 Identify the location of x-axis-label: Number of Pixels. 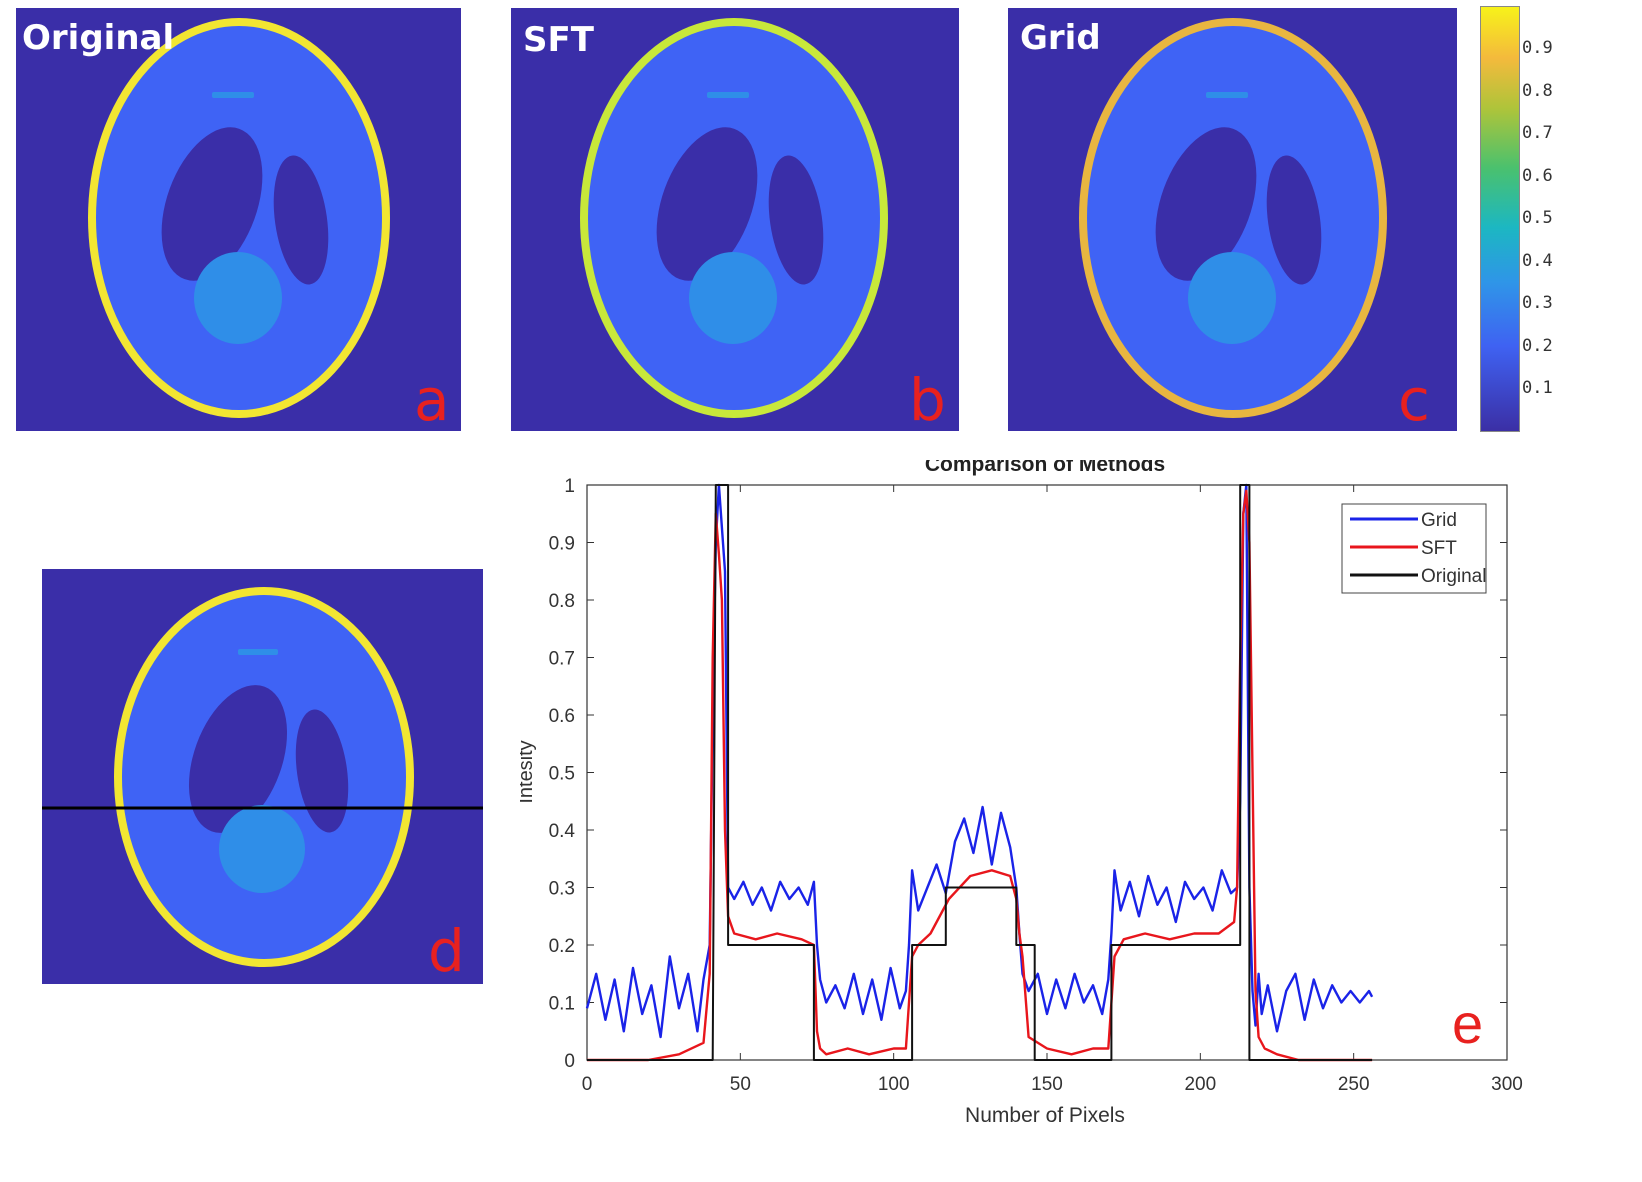
(1045, 1115).